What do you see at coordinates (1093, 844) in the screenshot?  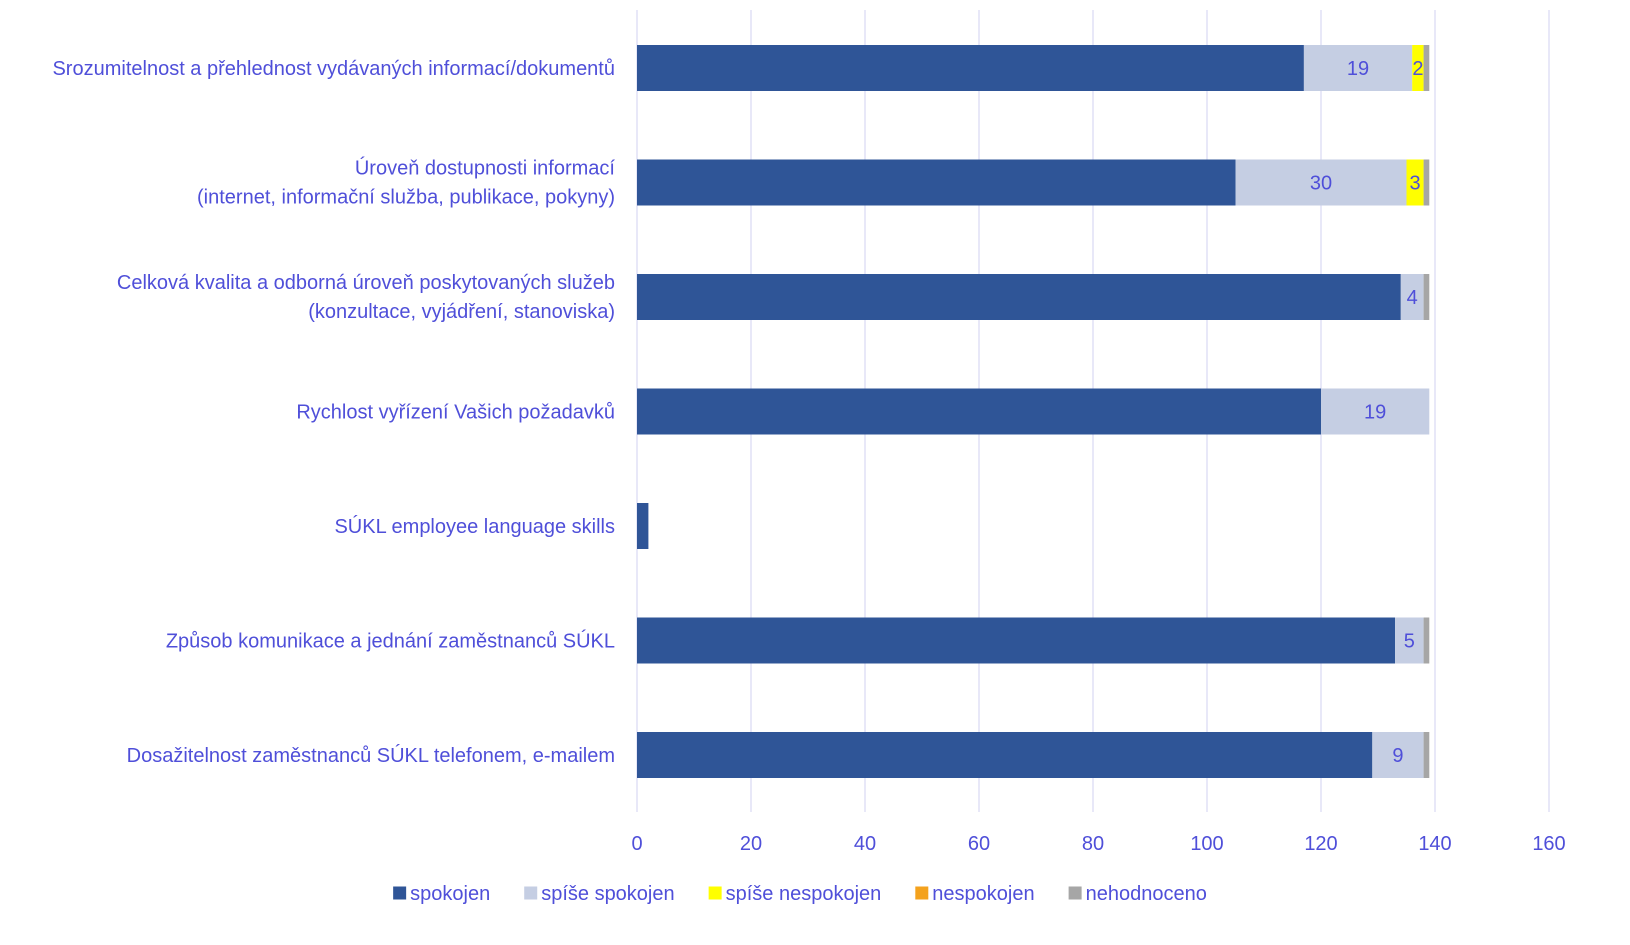 I see `x-tick-label: 80` at bounding box center [1093, 844].